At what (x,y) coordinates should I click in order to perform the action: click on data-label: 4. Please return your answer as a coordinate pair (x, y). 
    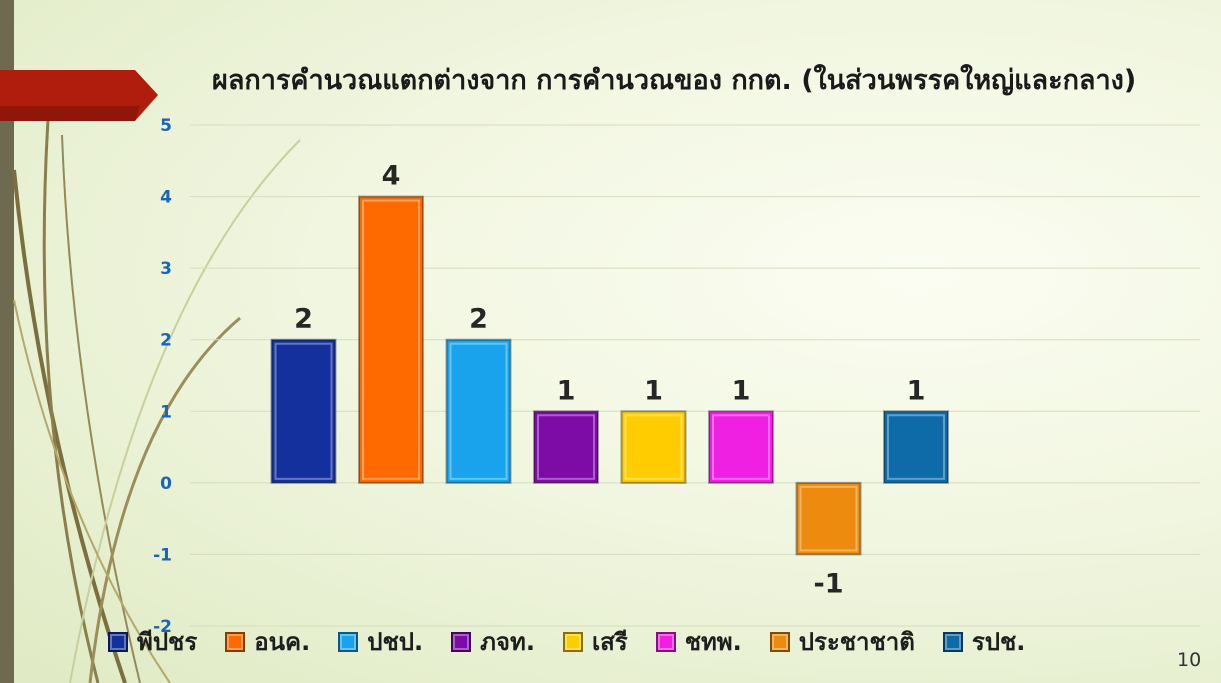
    Looking at the image, I should click on (391, 176).